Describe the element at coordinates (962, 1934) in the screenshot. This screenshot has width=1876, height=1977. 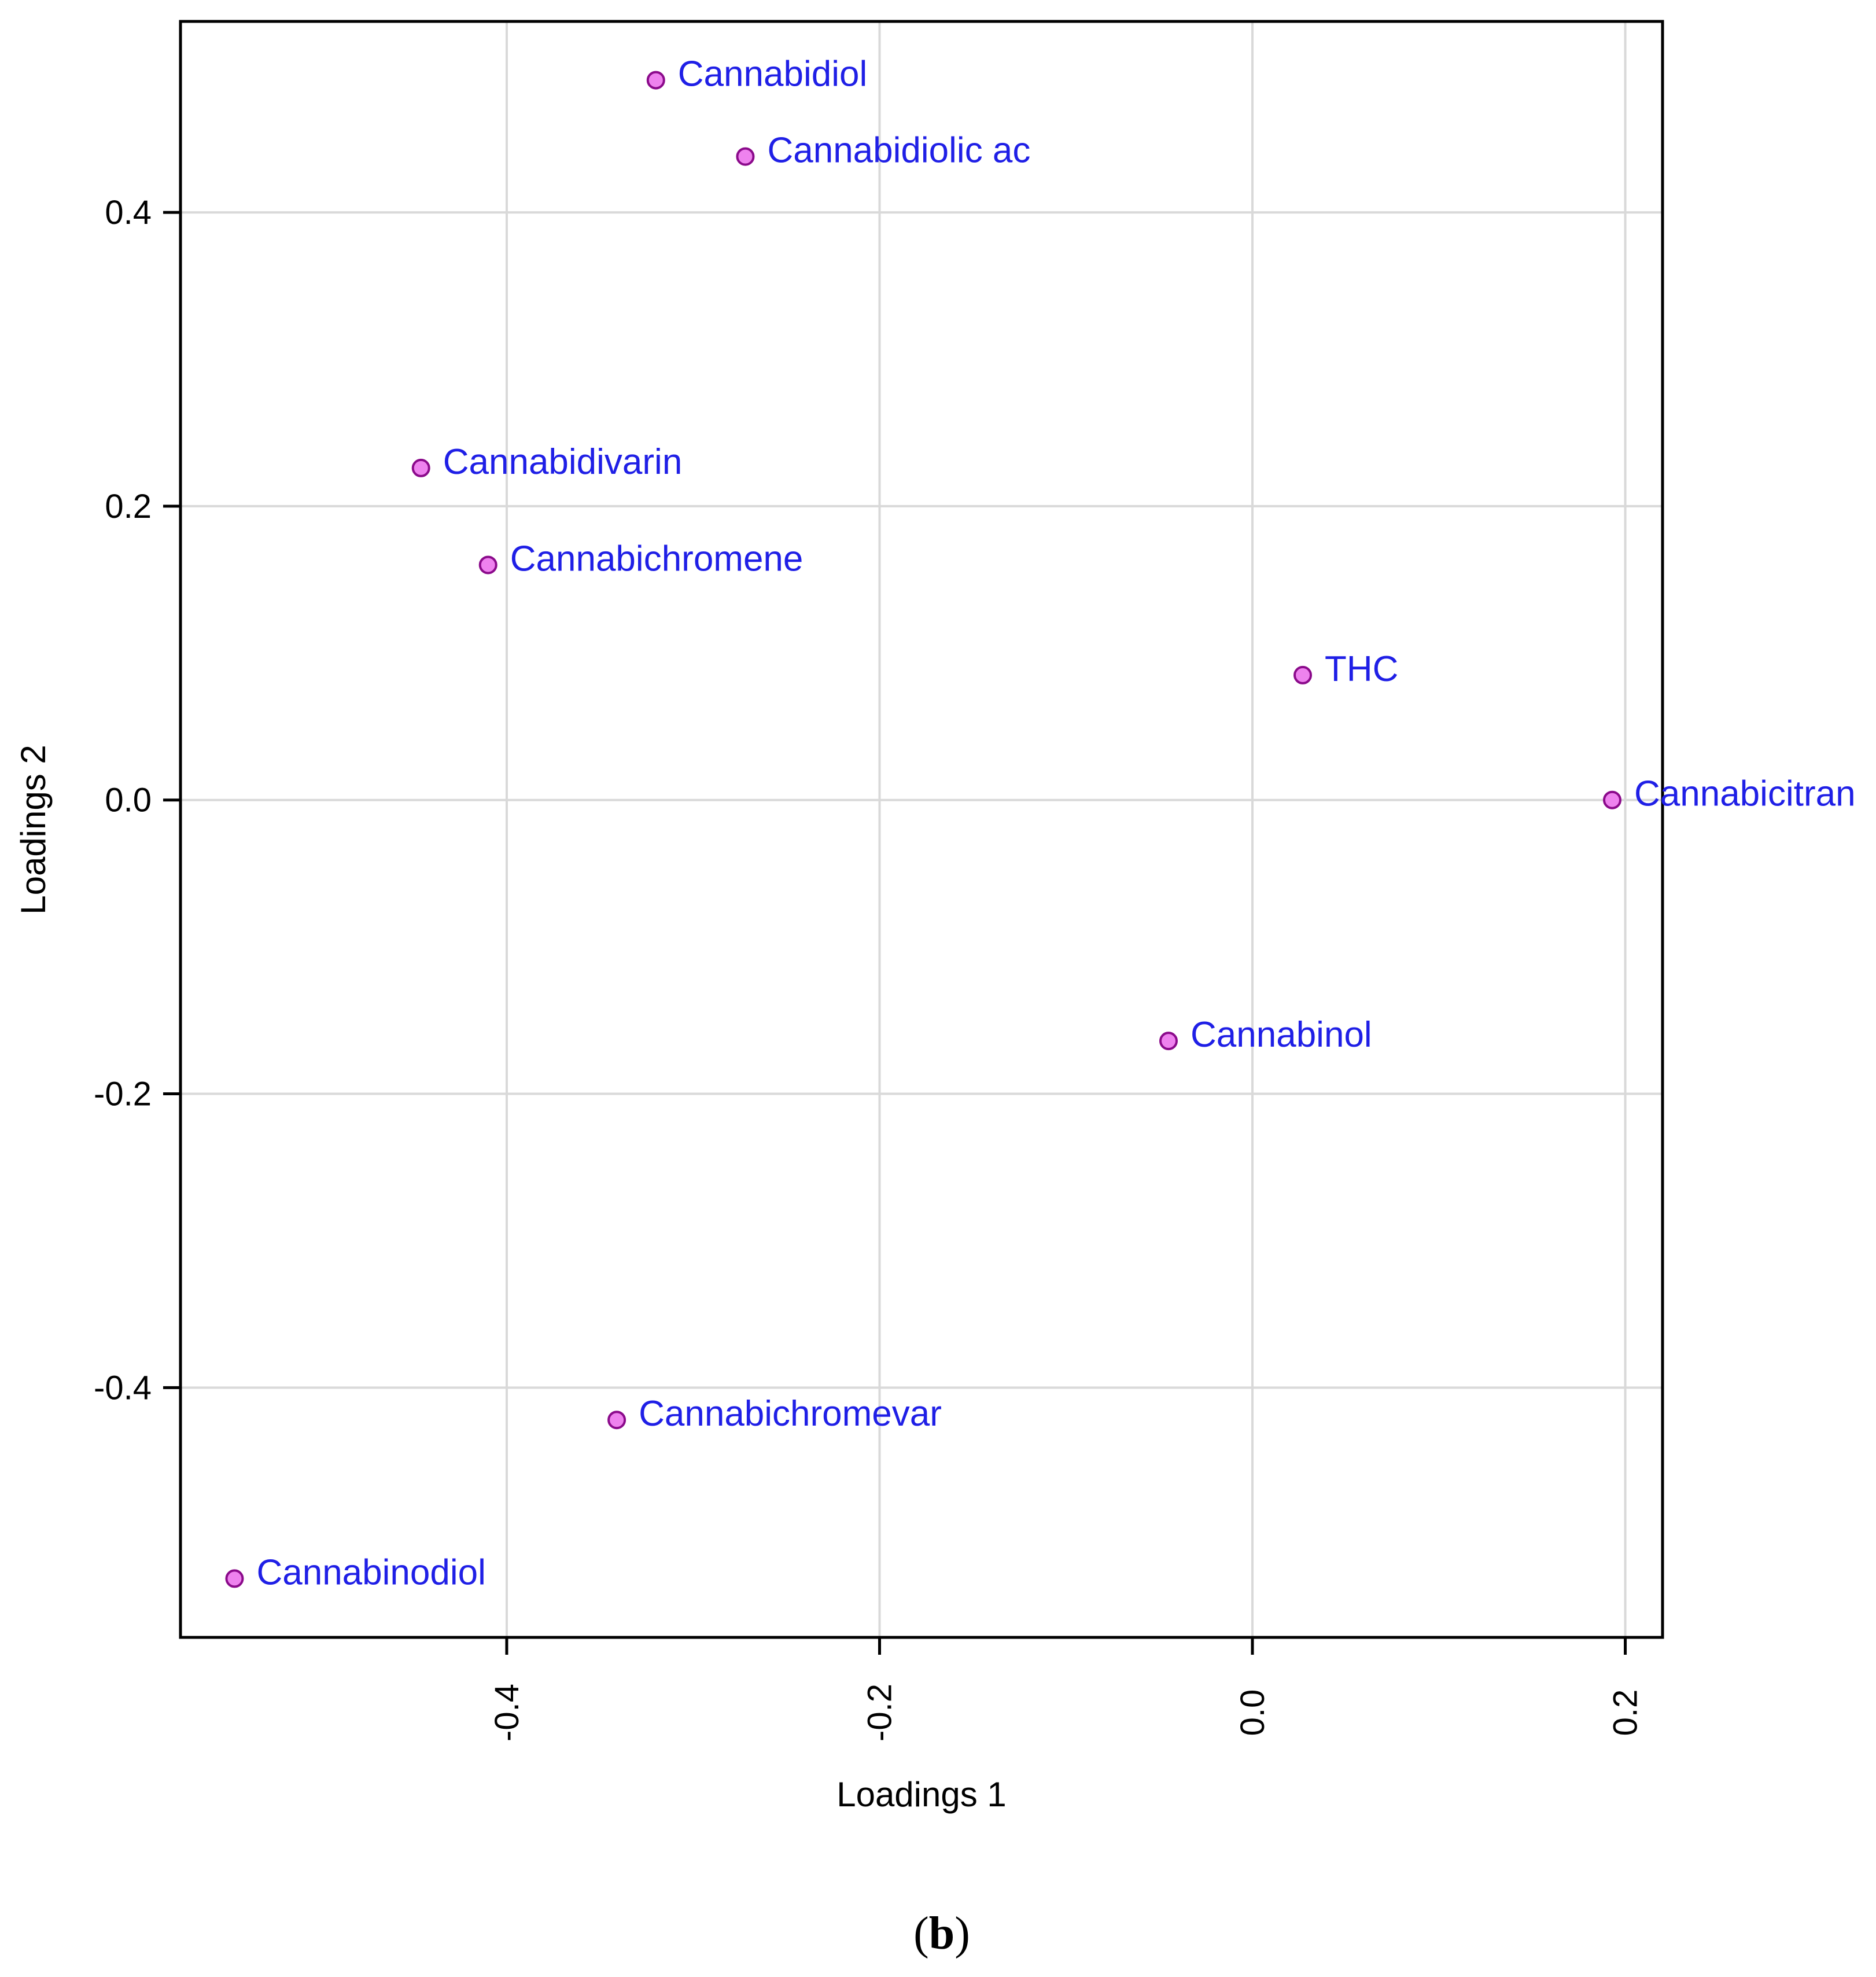
I see `panel-label-close: )` at that location.